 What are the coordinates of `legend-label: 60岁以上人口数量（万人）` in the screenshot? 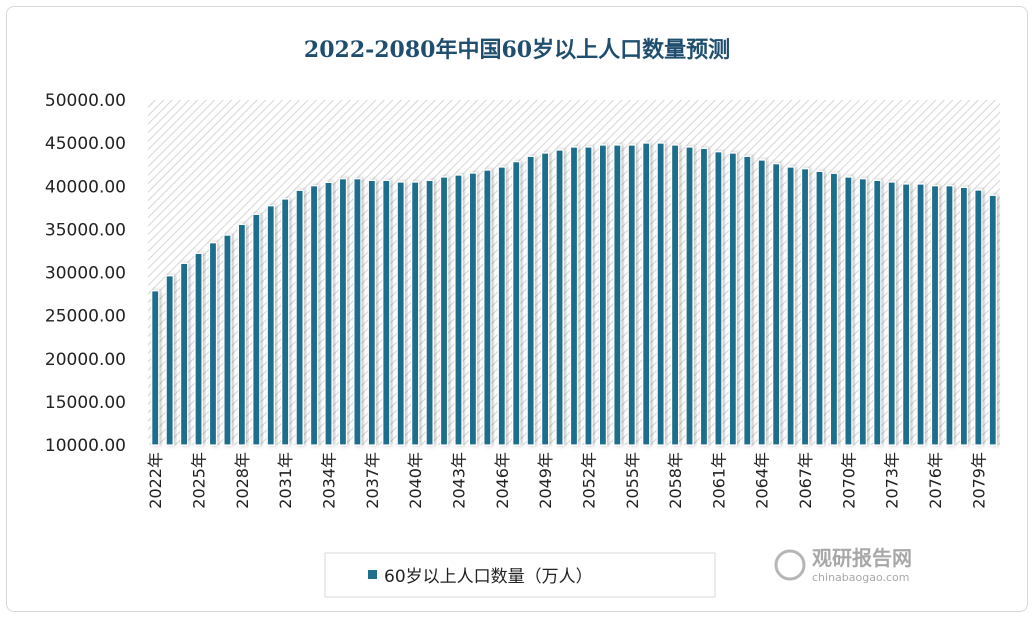 It's located at (488, 577).